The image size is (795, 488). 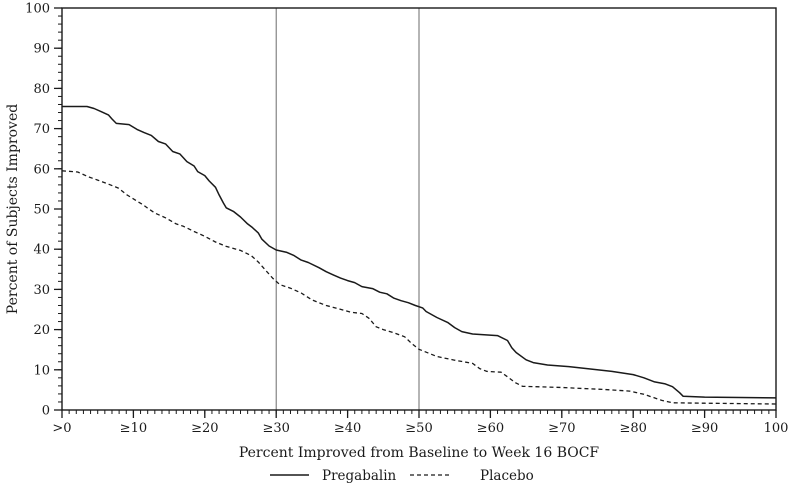 What do you see at coordinates (275, 428) in the screenshot?
I see `x-tick-label: ≥30` at bounding box center [275, 428].